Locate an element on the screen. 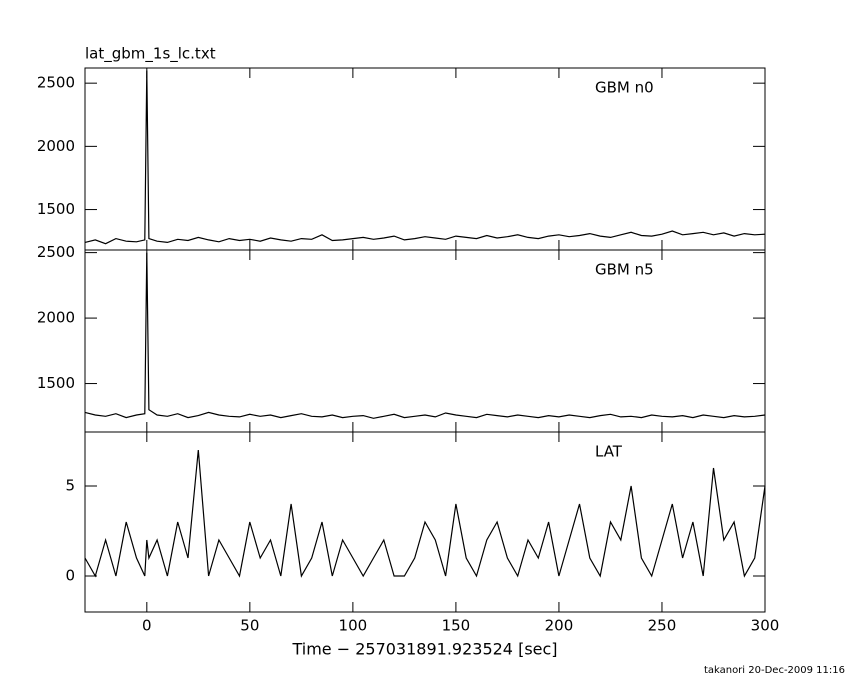 The height and width of the screenshot is (684, 850). x-tick-label: 250 is located at coordinates (662, 626).